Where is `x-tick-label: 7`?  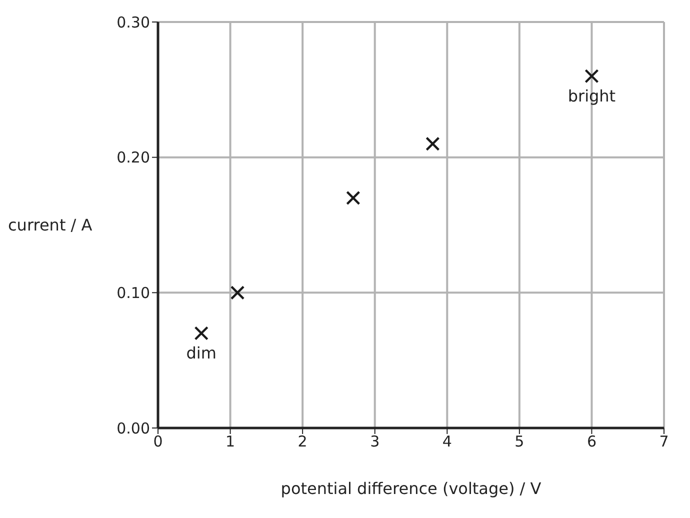 x-tick-label: 7 is located at coordinates (664, 441).